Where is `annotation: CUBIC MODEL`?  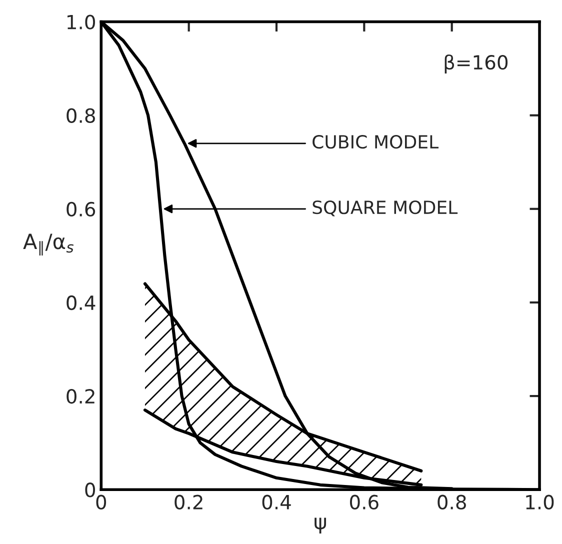
annotation: CUBIC MODEL is located at coordinates (375, 141).